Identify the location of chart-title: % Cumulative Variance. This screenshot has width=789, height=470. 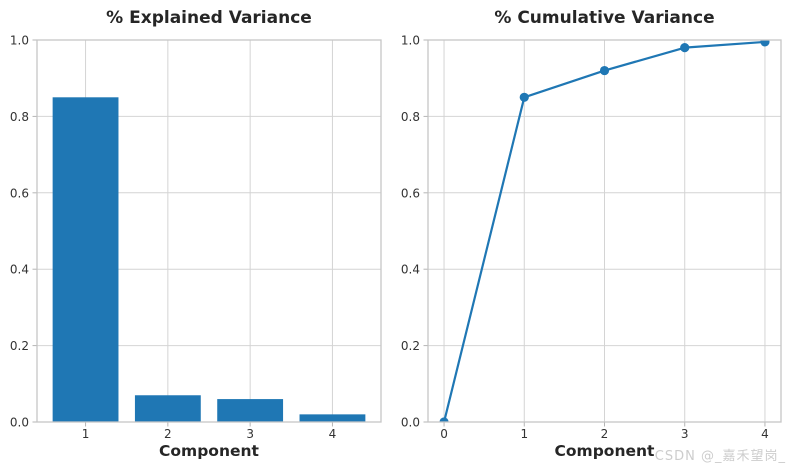
(604, 18).